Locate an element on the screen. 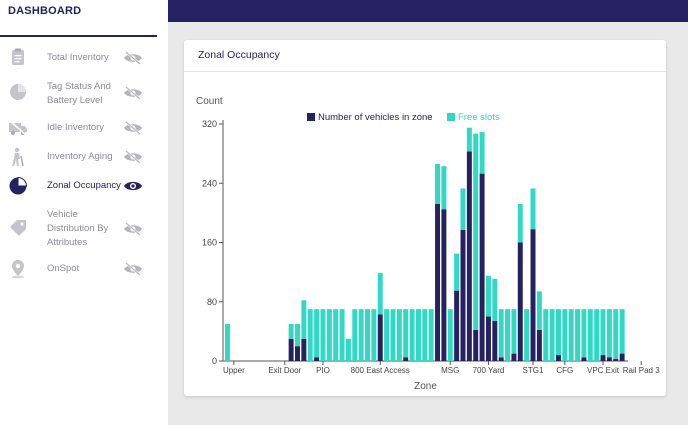 This screenshot has height=425, width=688. sidebar-item-tag-status: Tag Status And Battery Level is located at coordinates (84, 95).